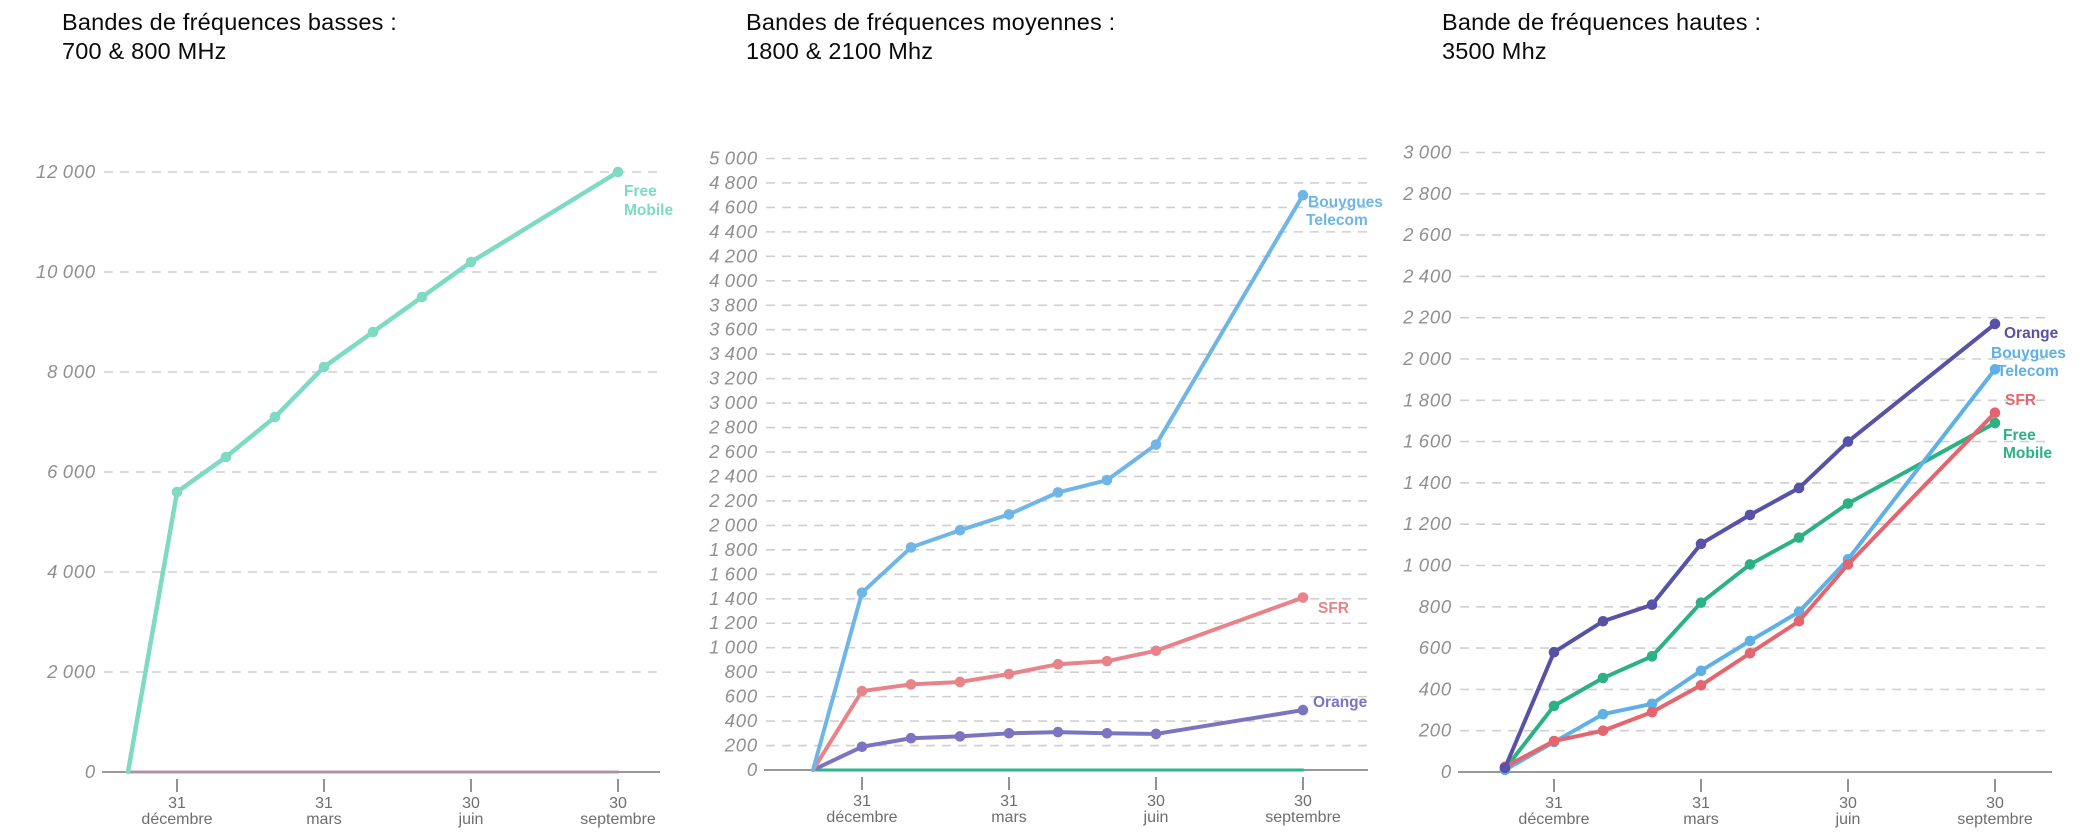  Describe the element at coordinates (733, 329) in the screenshot. I see `y-axis-label: 3 600` at that location.